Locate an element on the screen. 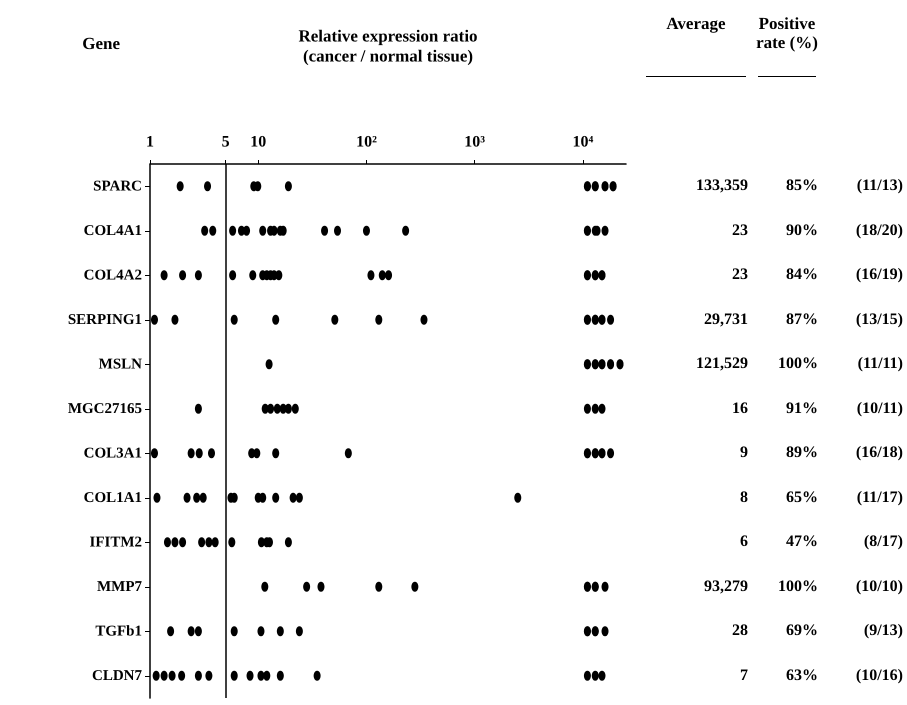 The width and height of the screenshot is (907, 705). text: 133,359 is located at coordinates (722, 186).